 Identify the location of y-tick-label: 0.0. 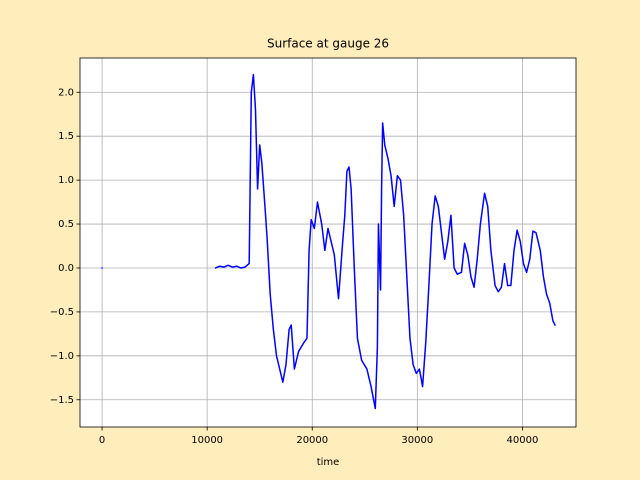
(66, 268).